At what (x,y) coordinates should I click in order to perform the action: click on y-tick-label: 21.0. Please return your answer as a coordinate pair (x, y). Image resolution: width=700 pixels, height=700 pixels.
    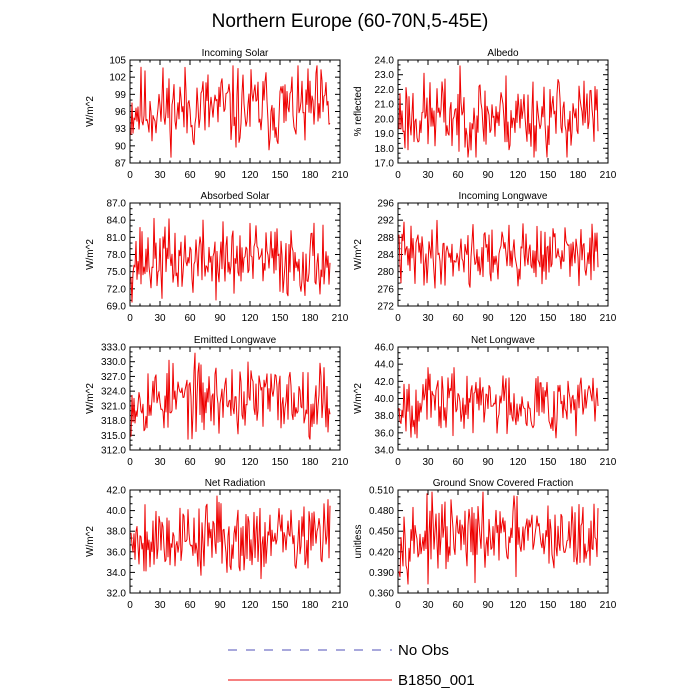
    Looking at the image, I should click on (385, 105).